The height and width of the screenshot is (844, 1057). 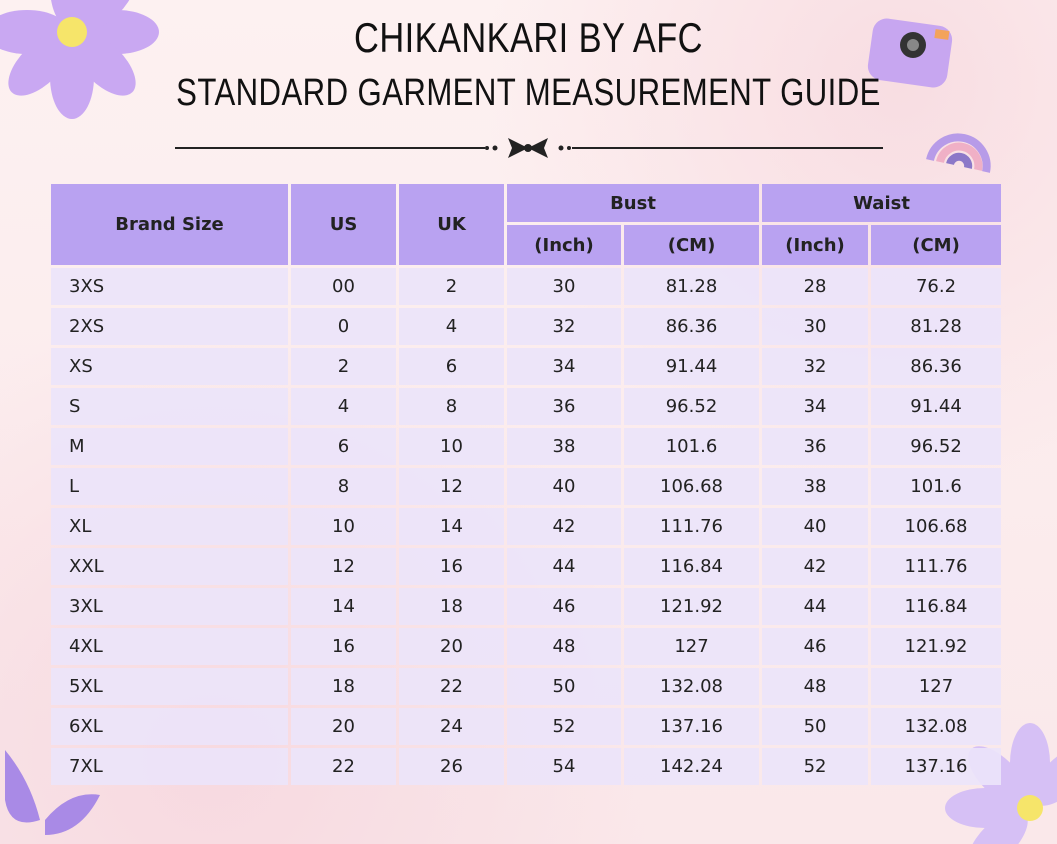 I want to click on title: CHIKANKARI BY AFC, so click(x=528, y=37).